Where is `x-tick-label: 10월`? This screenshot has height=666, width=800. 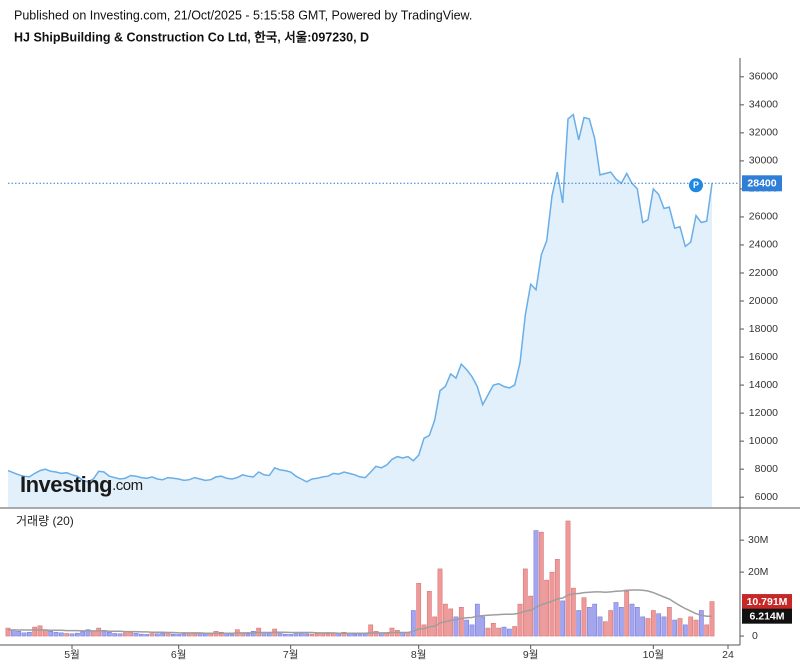
x-tick-label: 10월 is located at coordinates (653, 655).